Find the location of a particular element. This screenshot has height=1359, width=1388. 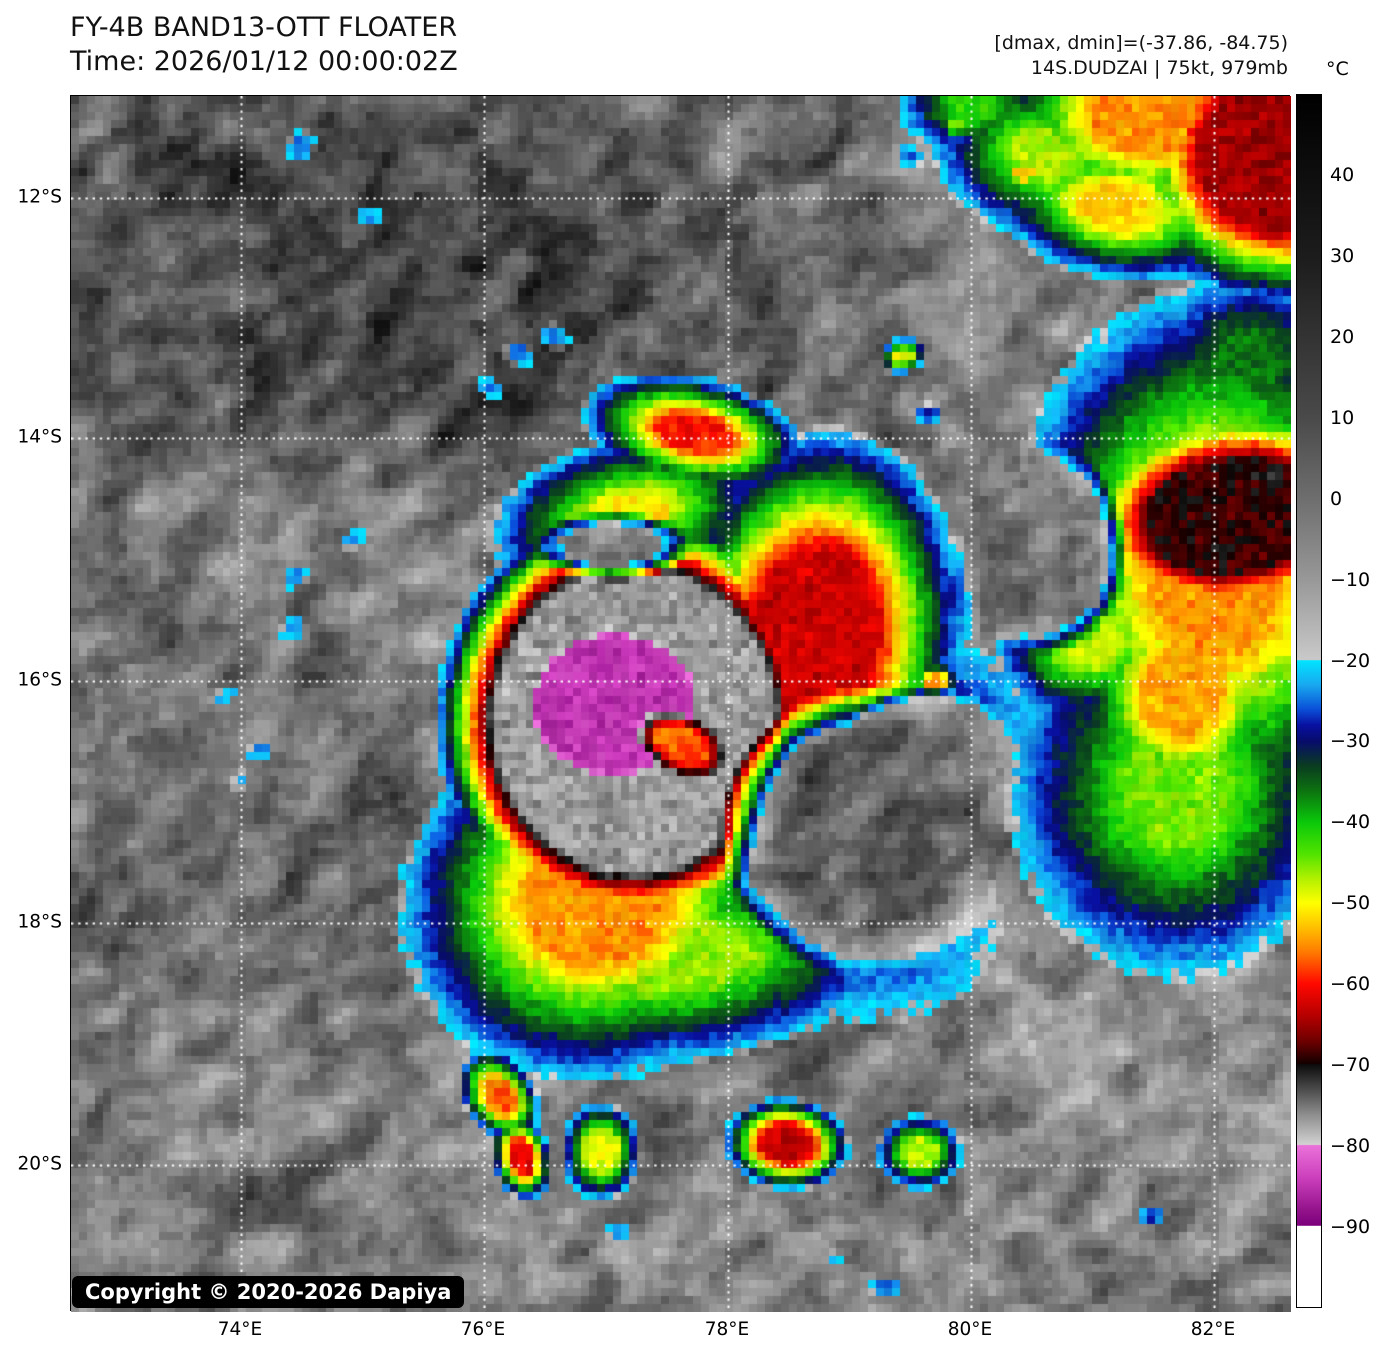

longitude-tick-label: 80°E is located at coordinates (970, 1329).